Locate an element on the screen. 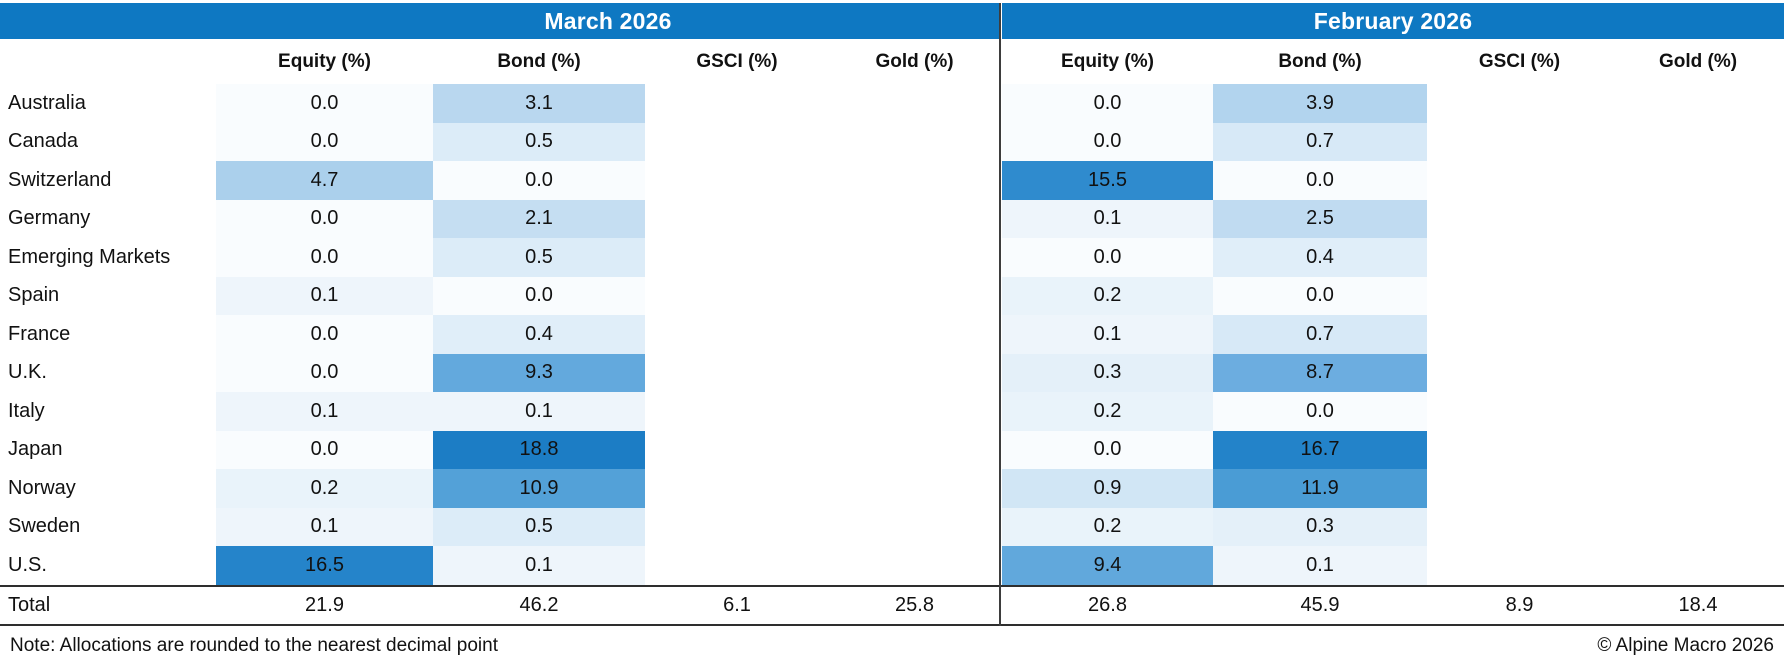 Image resolution: width=1784 pixels, height=667 pixels. total-gsci: 8.9 is located at coordinates (1519, 604).